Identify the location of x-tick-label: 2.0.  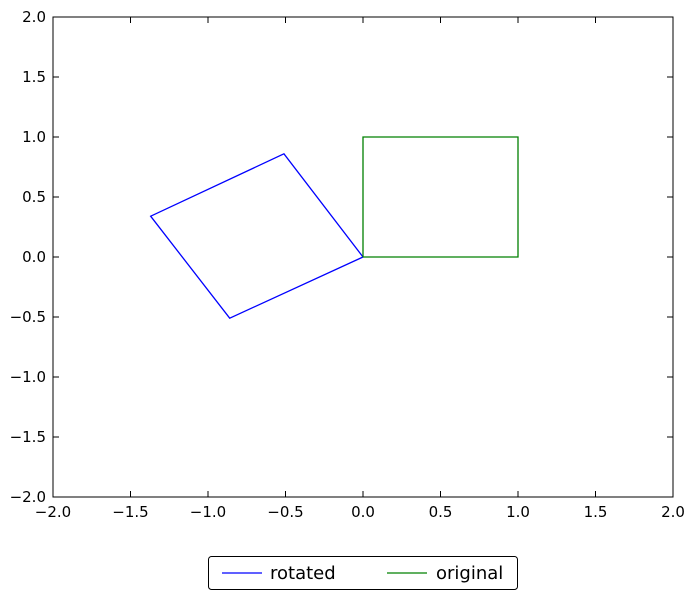
(673, 512).